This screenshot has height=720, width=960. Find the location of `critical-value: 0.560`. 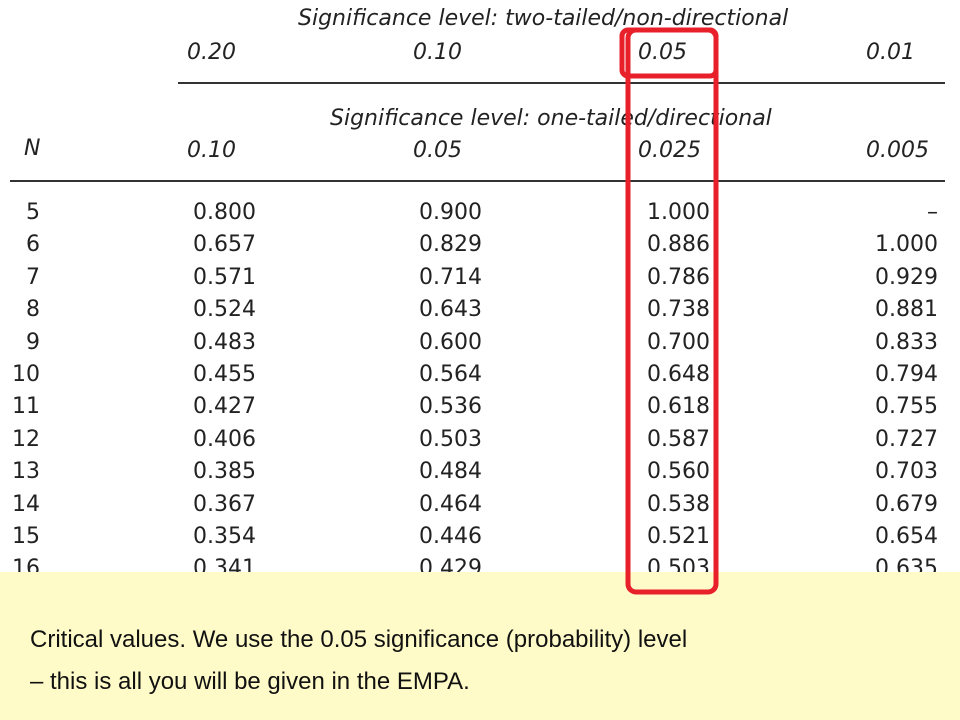

critical-value: 0.560 is located at coordinates (678, 472).